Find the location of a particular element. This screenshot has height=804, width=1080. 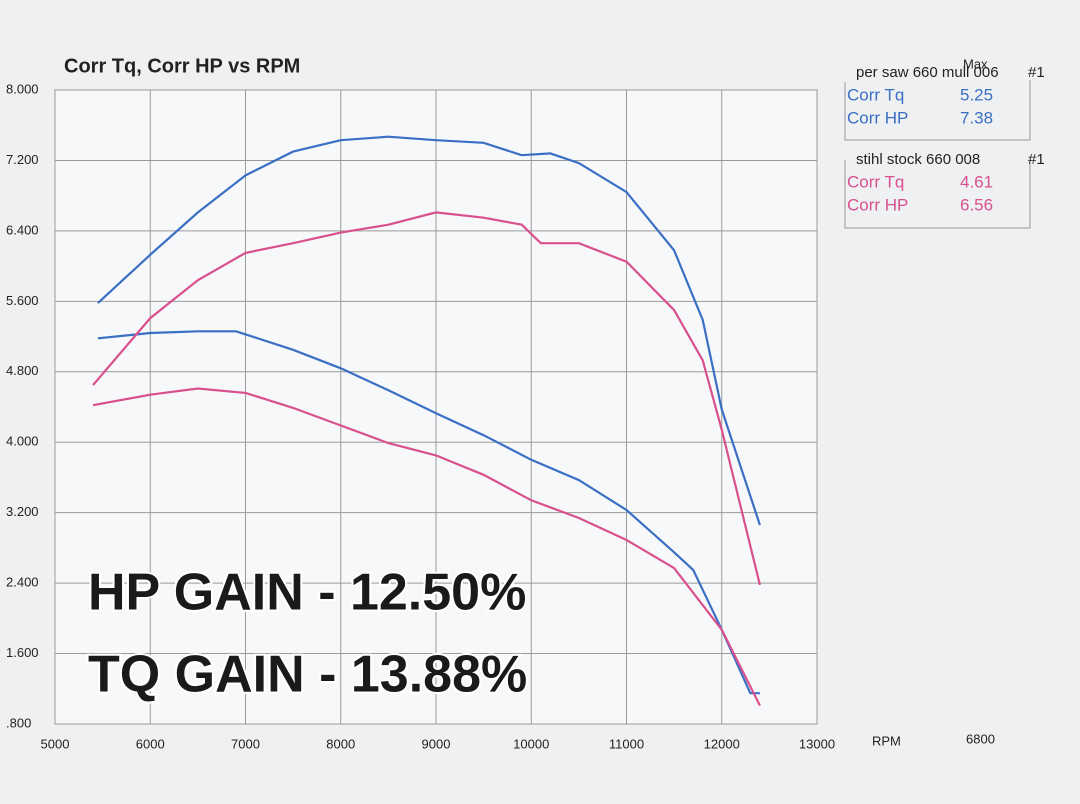

legend-max: 4.61 is located at coordinates (976, 181).